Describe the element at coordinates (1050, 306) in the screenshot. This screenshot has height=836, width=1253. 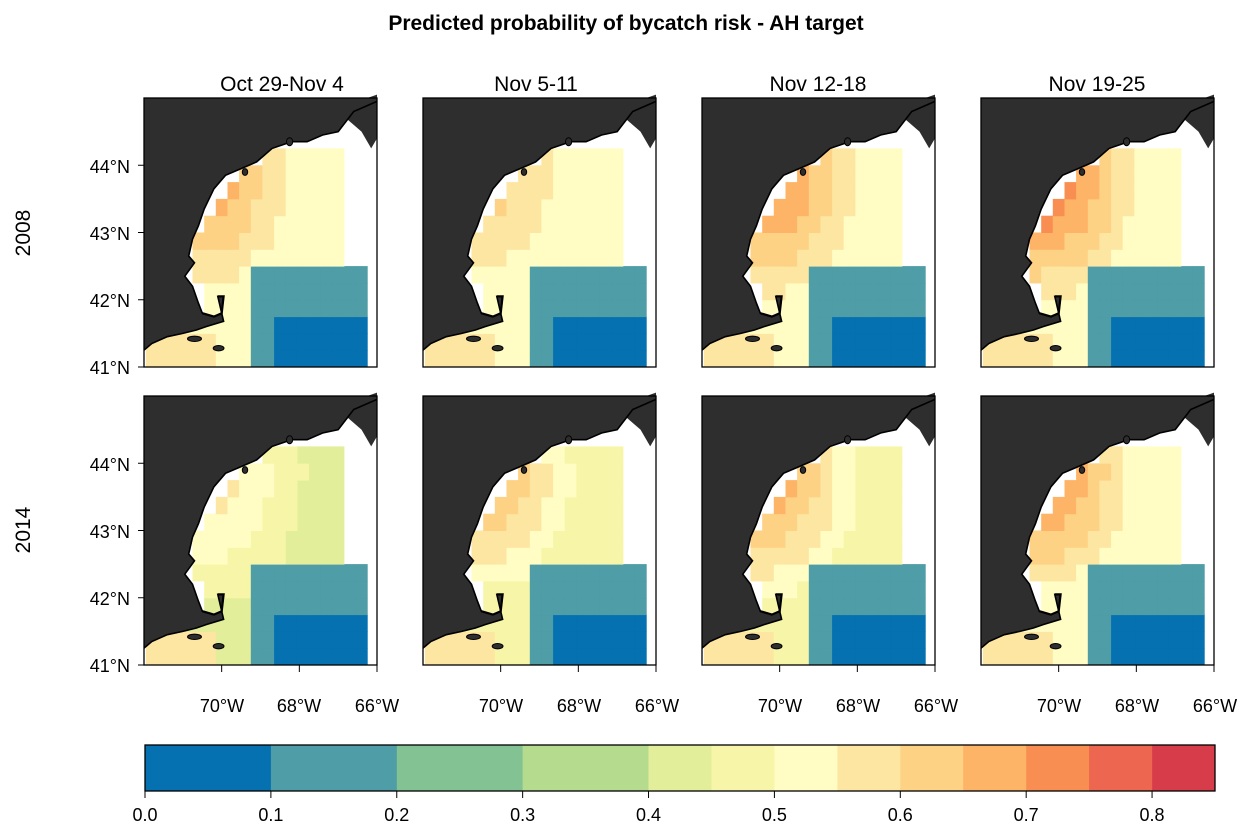
I see `cape-cod-outline` at that location.